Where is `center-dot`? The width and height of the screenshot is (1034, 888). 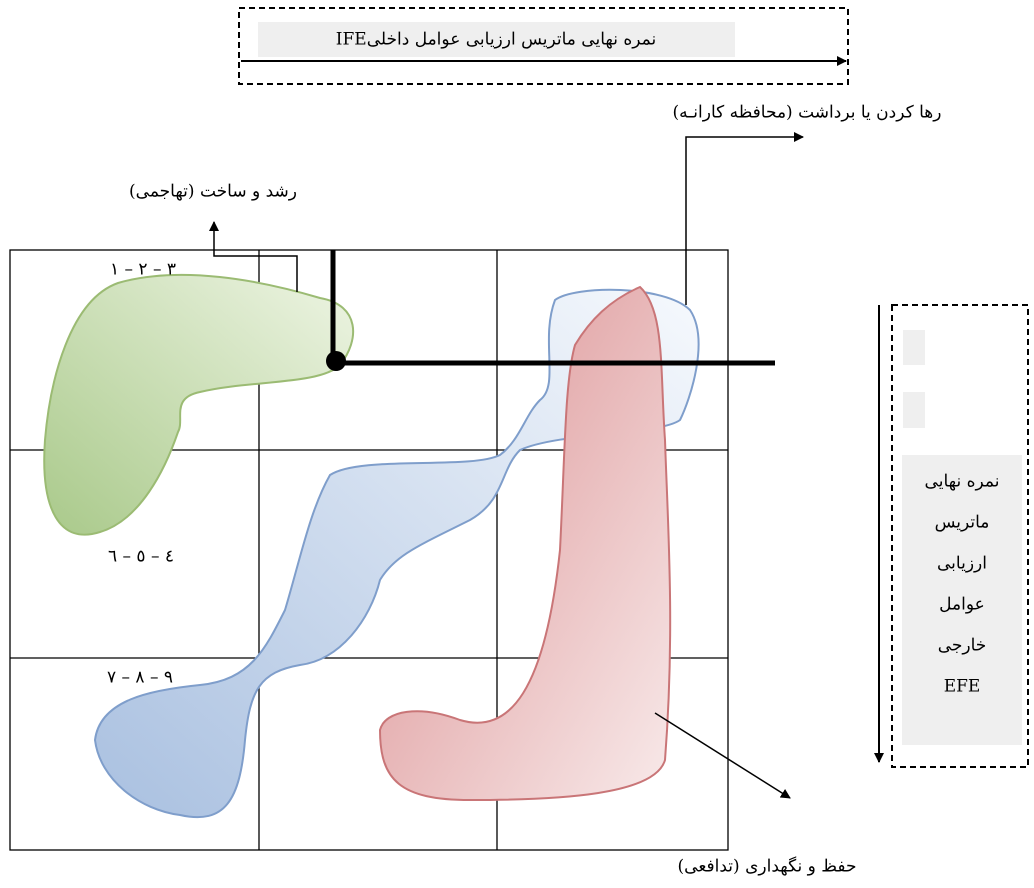 center-dot is located at coordinates (336, 361).